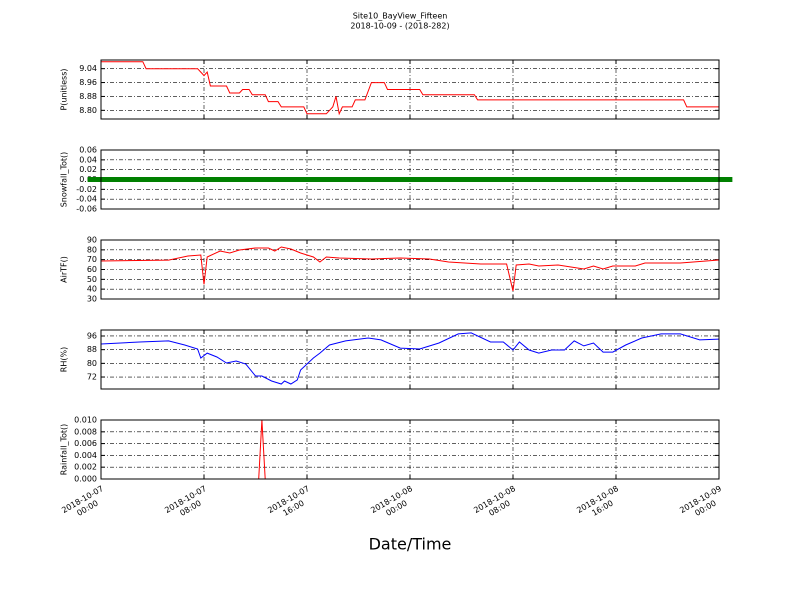  What do you see at coordinates (92, 377) in the screenshot?
I see `y-tick-label: 72` at bounding box center [92, 377].